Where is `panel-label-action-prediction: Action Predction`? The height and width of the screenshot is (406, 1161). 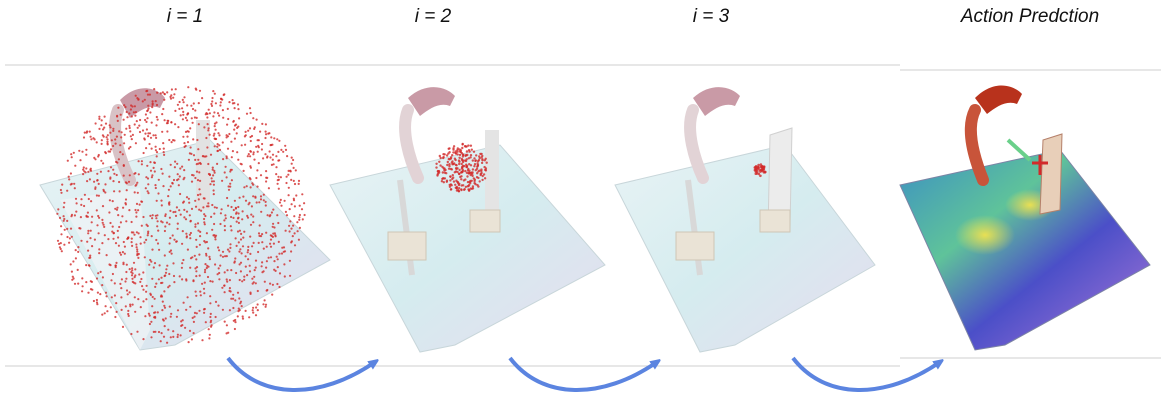 panel-label-action-prediction: Action Predction is located at coordinates (1030, 16).